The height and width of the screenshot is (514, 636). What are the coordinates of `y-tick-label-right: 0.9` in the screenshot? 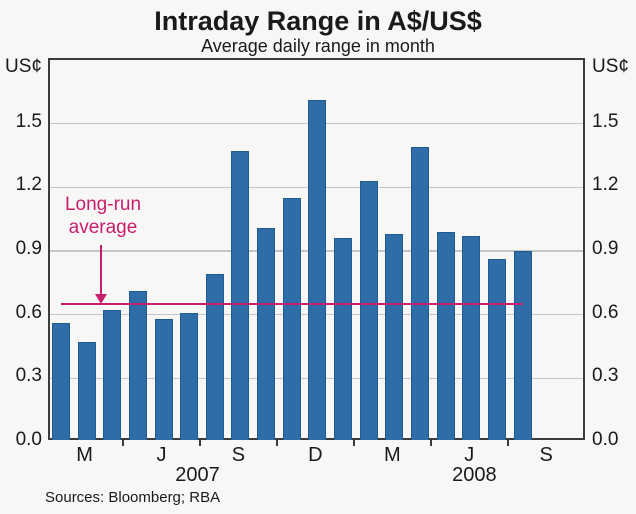 It's located at (605, 248).